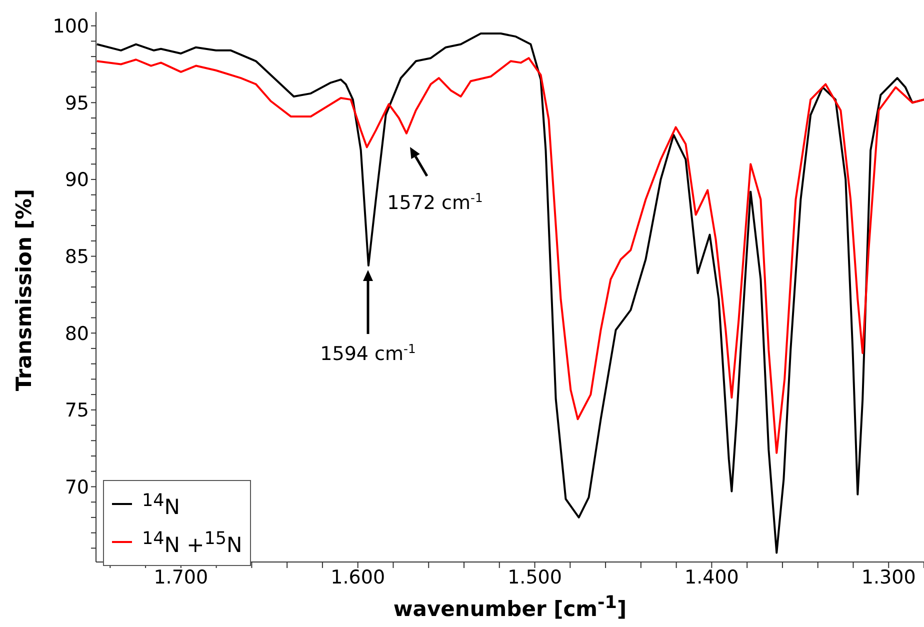 The width and height of the screenshot is (924, 627). I want to click on x-tick-label: 1.600, so click(358, 577).